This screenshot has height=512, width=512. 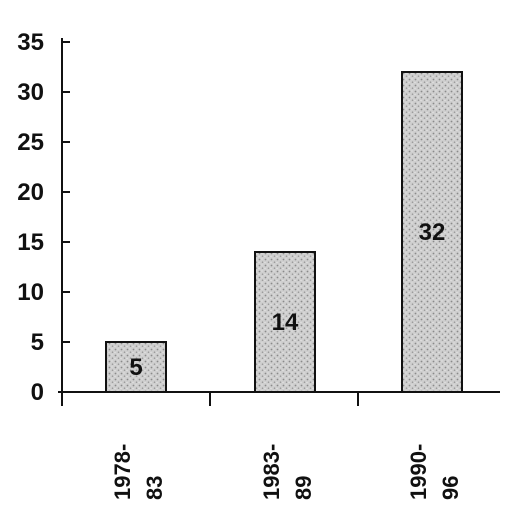 What do you see at coordinates (30, 42) in the screenshot?
I see `y-tick-label: 35` at bounding box center [30, 42].